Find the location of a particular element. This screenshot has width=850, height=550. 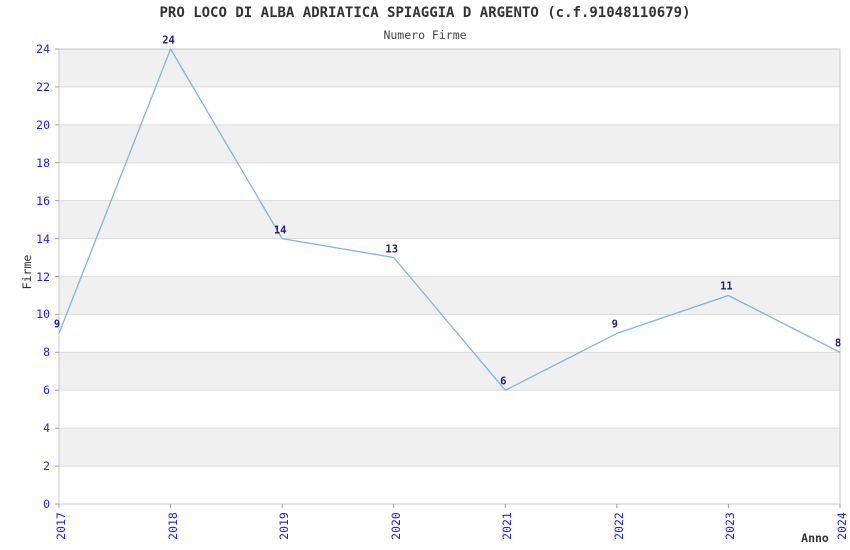

y-tick-label: 2 is located at coordinates (46, 466).